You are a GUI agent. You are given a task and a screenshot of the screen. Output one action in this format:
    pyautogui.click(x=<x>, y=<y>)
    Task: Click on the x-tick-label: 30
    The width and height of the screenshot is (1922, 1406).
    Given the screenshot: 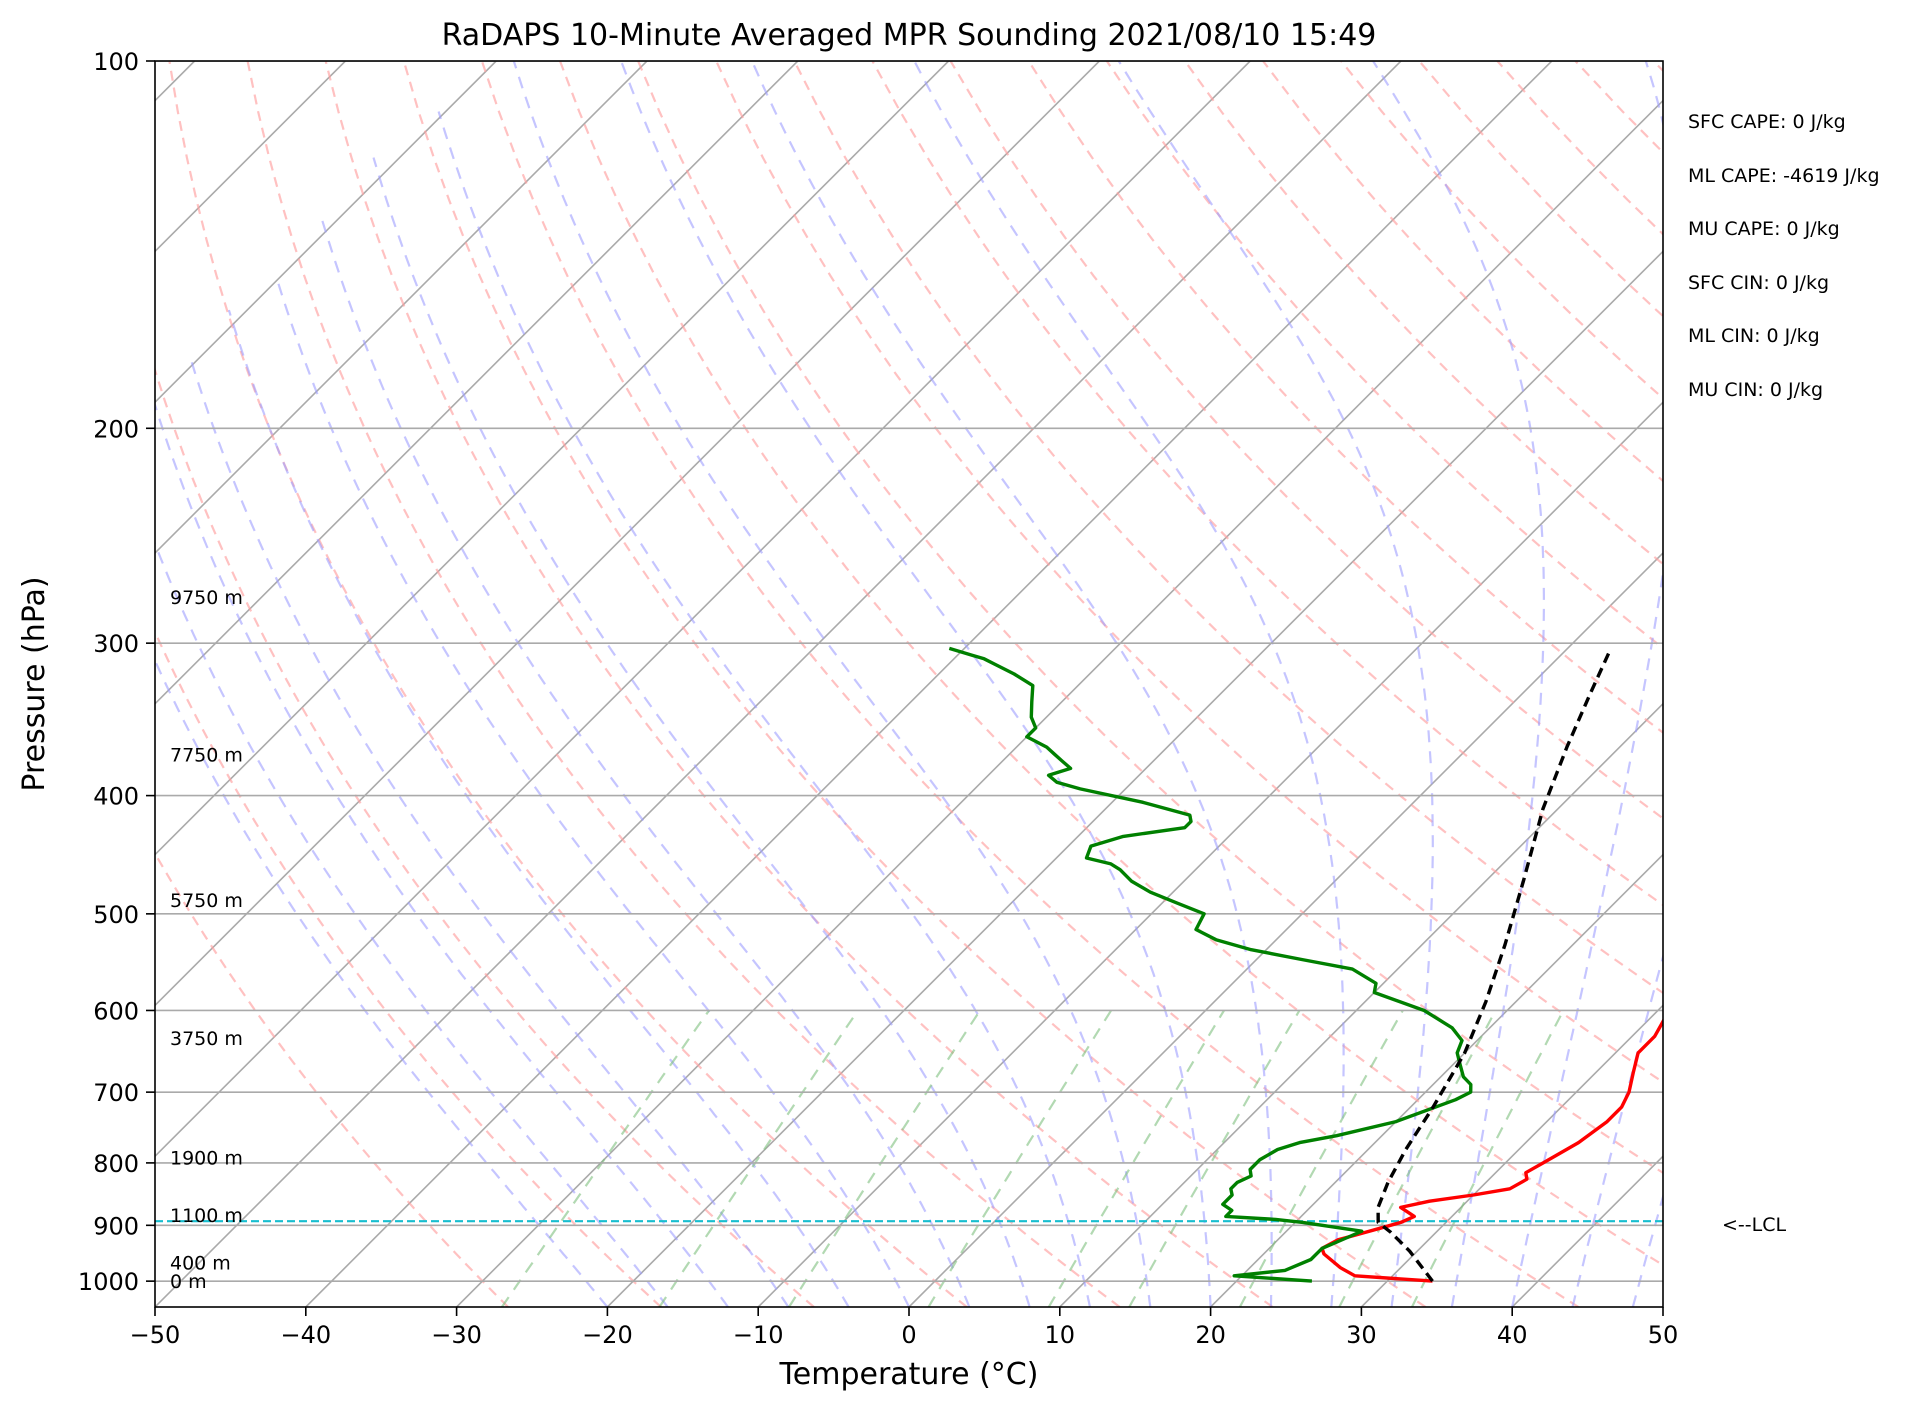 What is the action you would take?
    pyautogui.click(x=1361, y=1335)
    